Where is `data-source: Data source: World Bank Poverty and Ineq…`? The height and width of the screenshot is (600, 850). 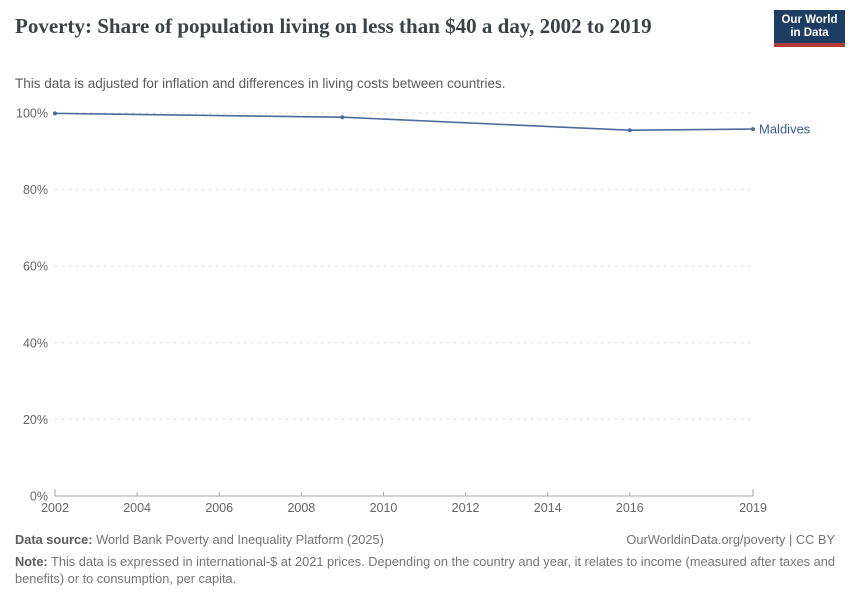
data-source: Data source: World Bank Poverty and Ineq… is located at coordinates (199, 539).